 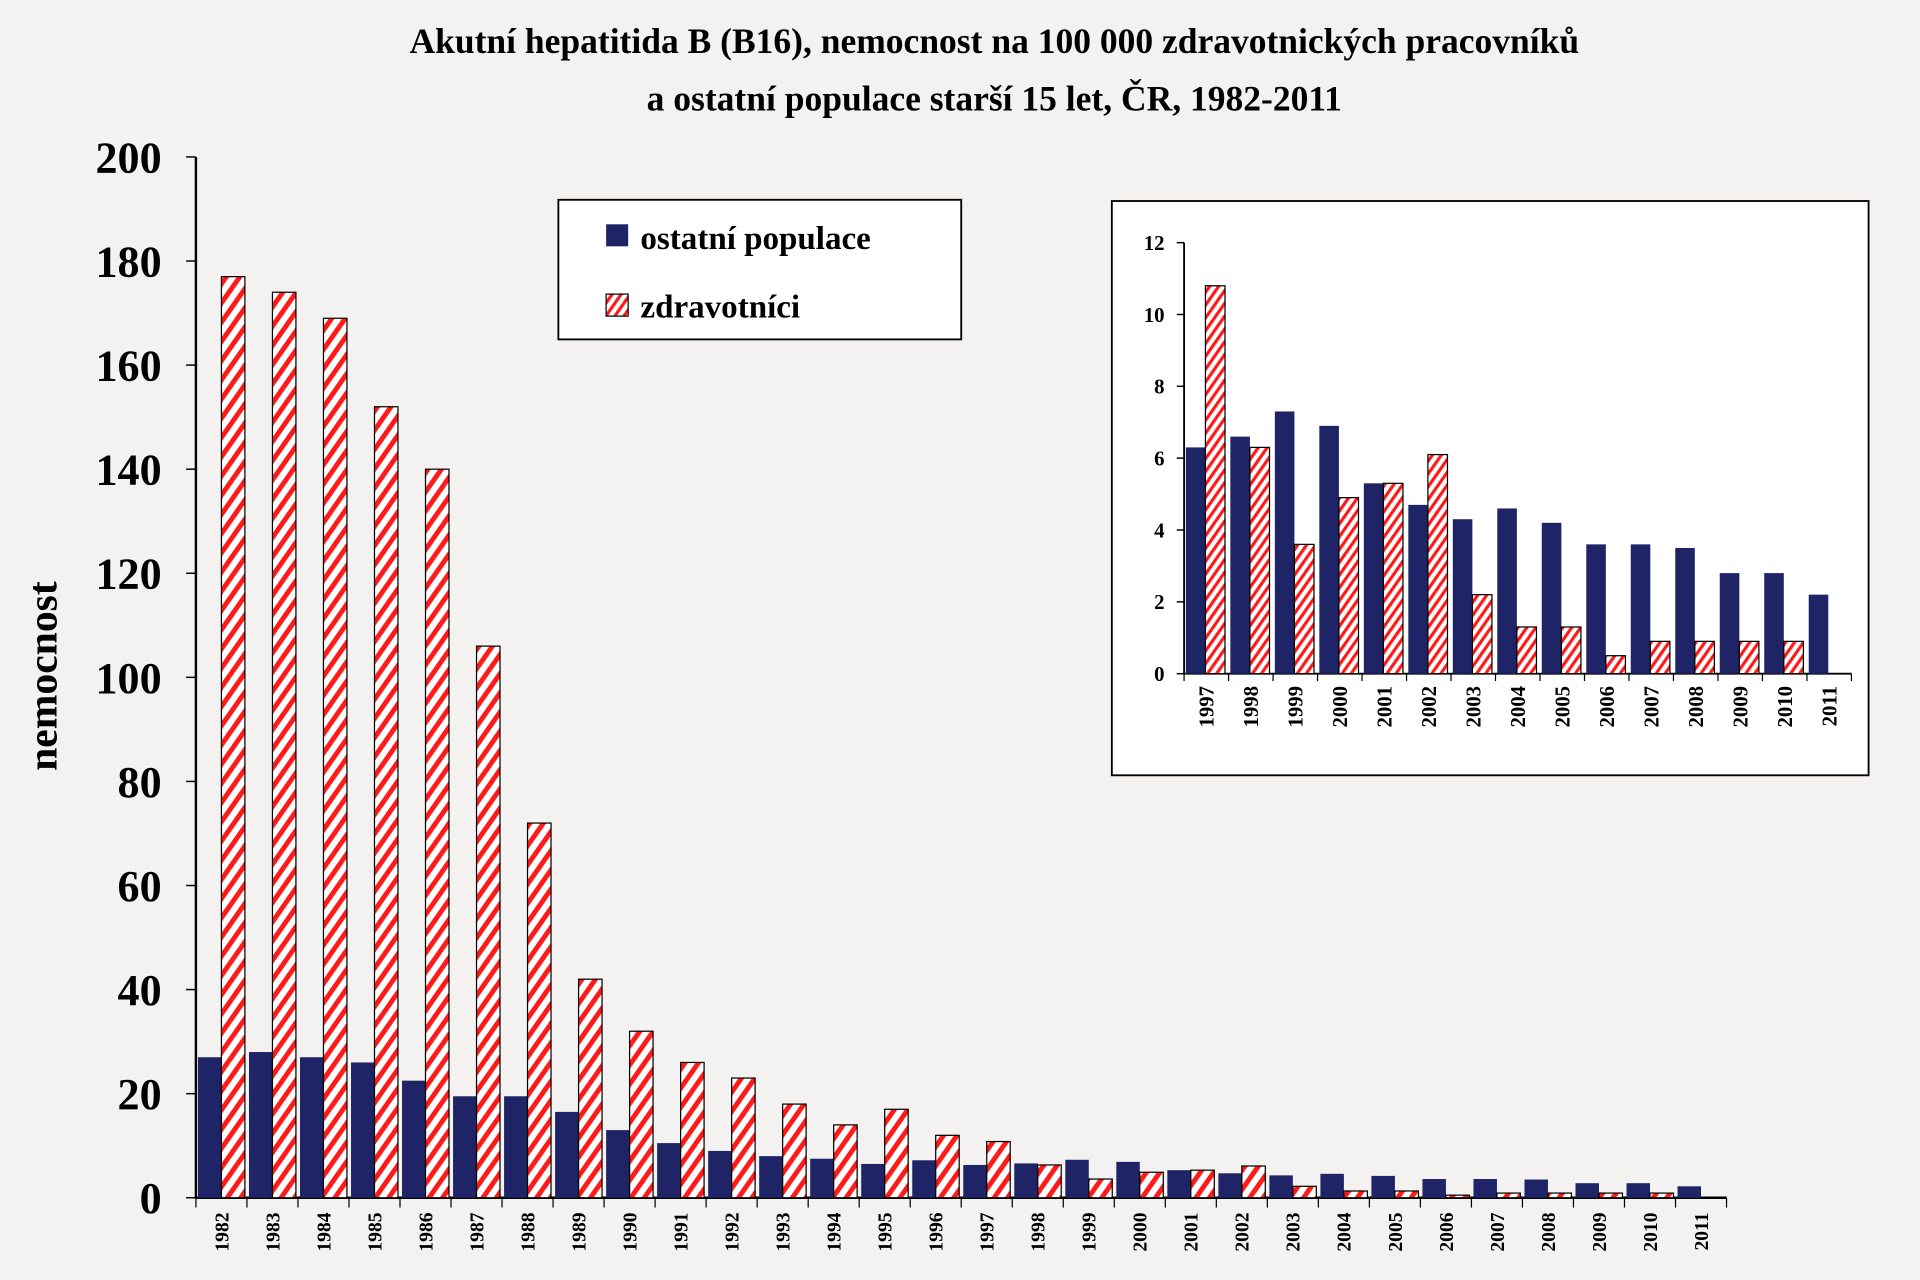 What do you see at coordinates (477, 1231) in the screenshot?
I see `x-tick-label: 1987` at bounding box center [477, 1231].